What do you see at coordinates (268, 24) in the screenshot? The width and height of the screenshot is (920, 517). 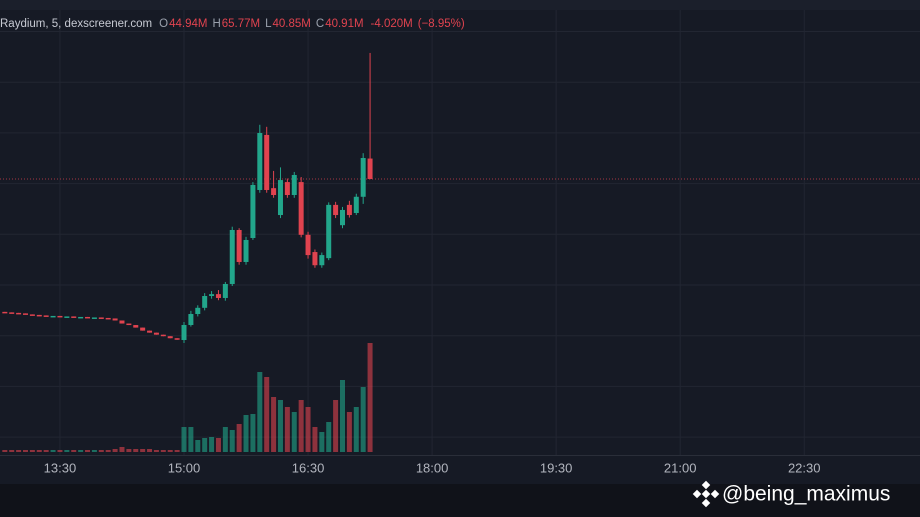 I see `ohlc-label: L` at bounding box center [268, 24].